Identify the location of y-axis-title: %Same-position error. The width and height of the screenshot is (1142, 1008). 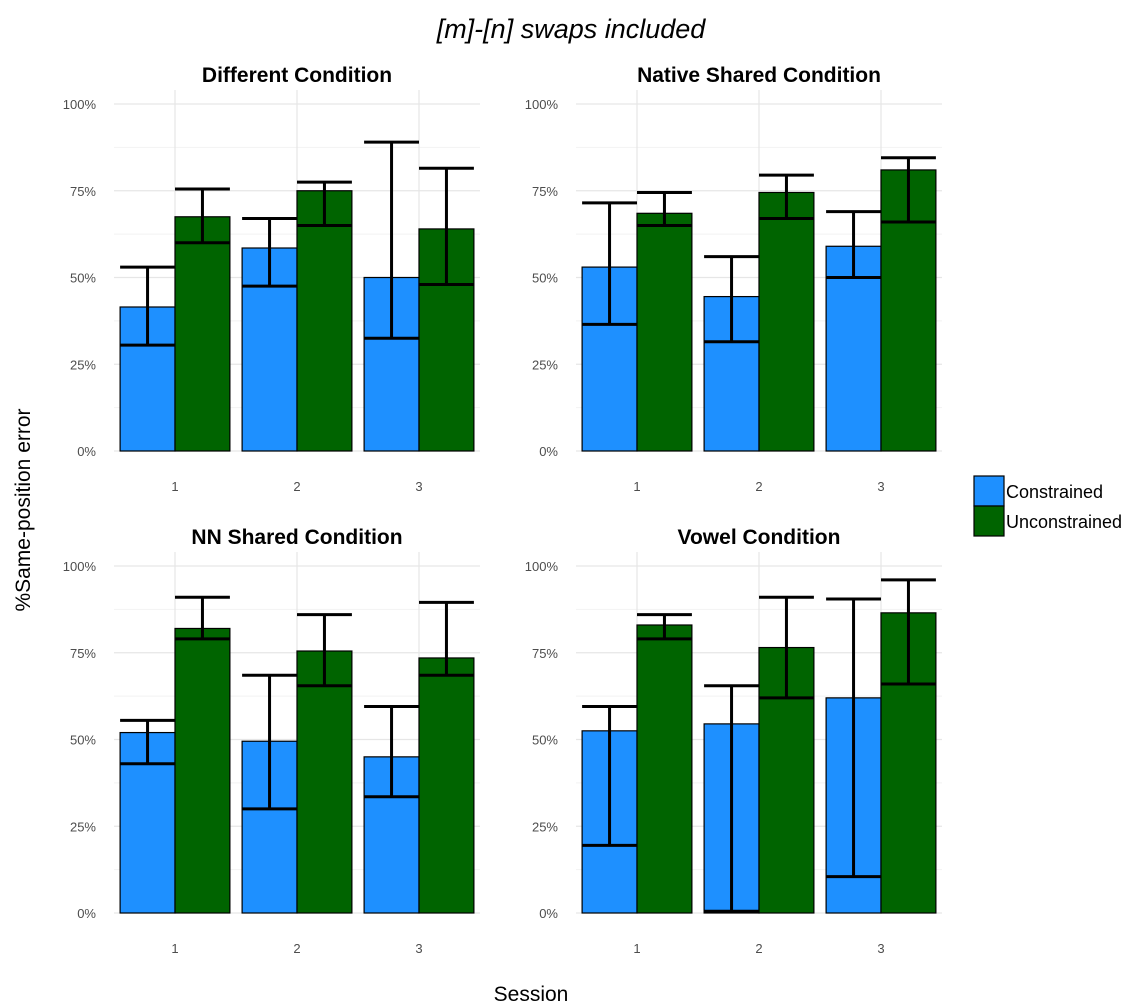
(23, 509).